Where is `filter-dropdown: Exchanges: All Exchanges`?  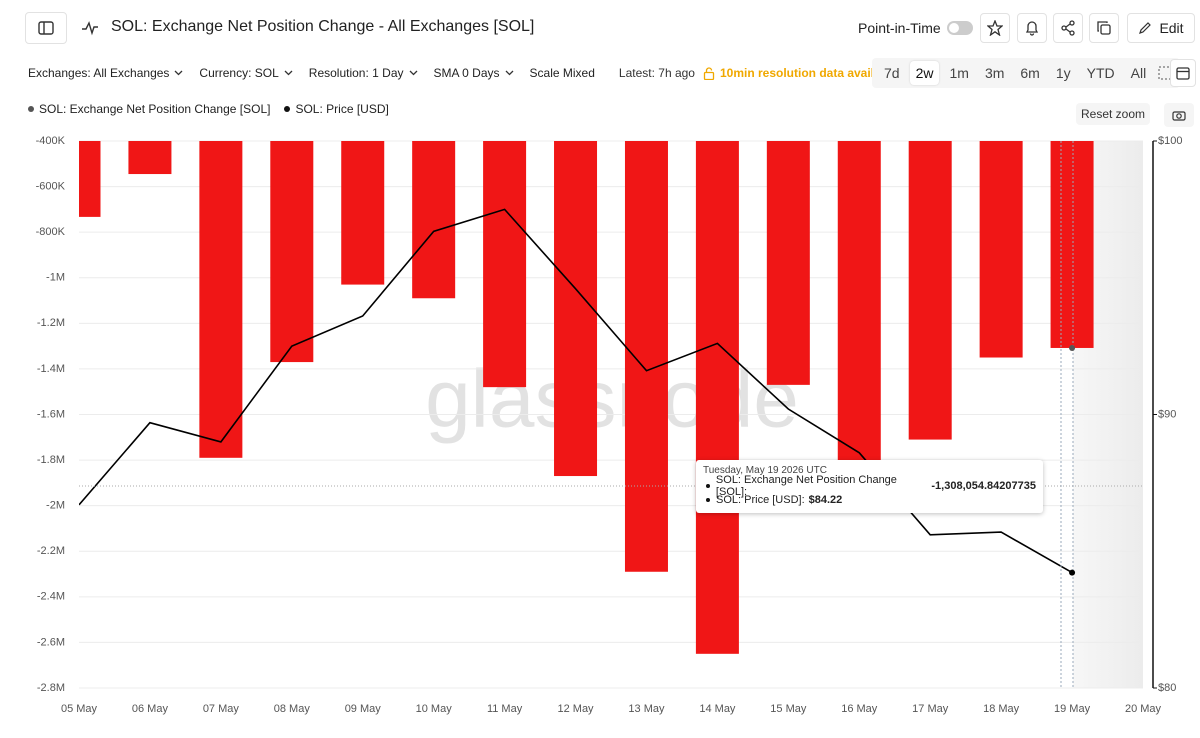 filter-dropdown: Exchanges: All Exchanges is located at coordinates (105, 73).